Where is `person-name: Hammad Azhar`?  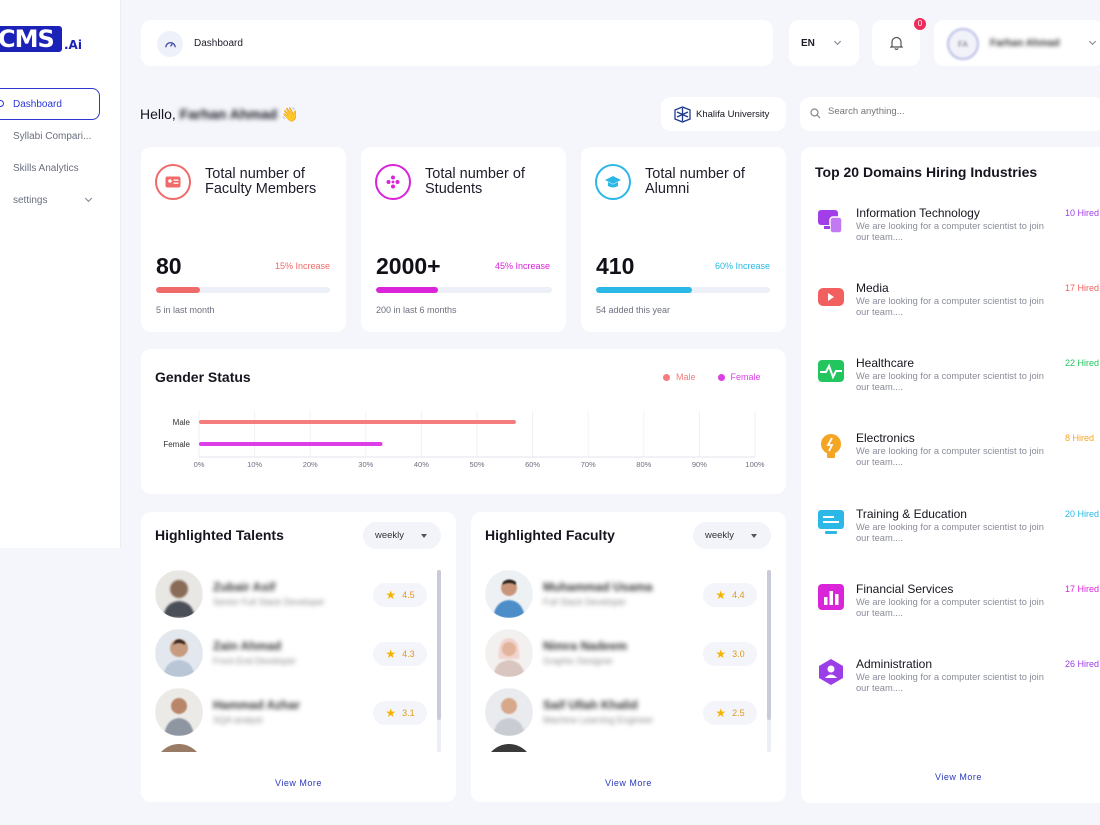 person-name: Hammad Azhar is located at coordinates (256, 705).